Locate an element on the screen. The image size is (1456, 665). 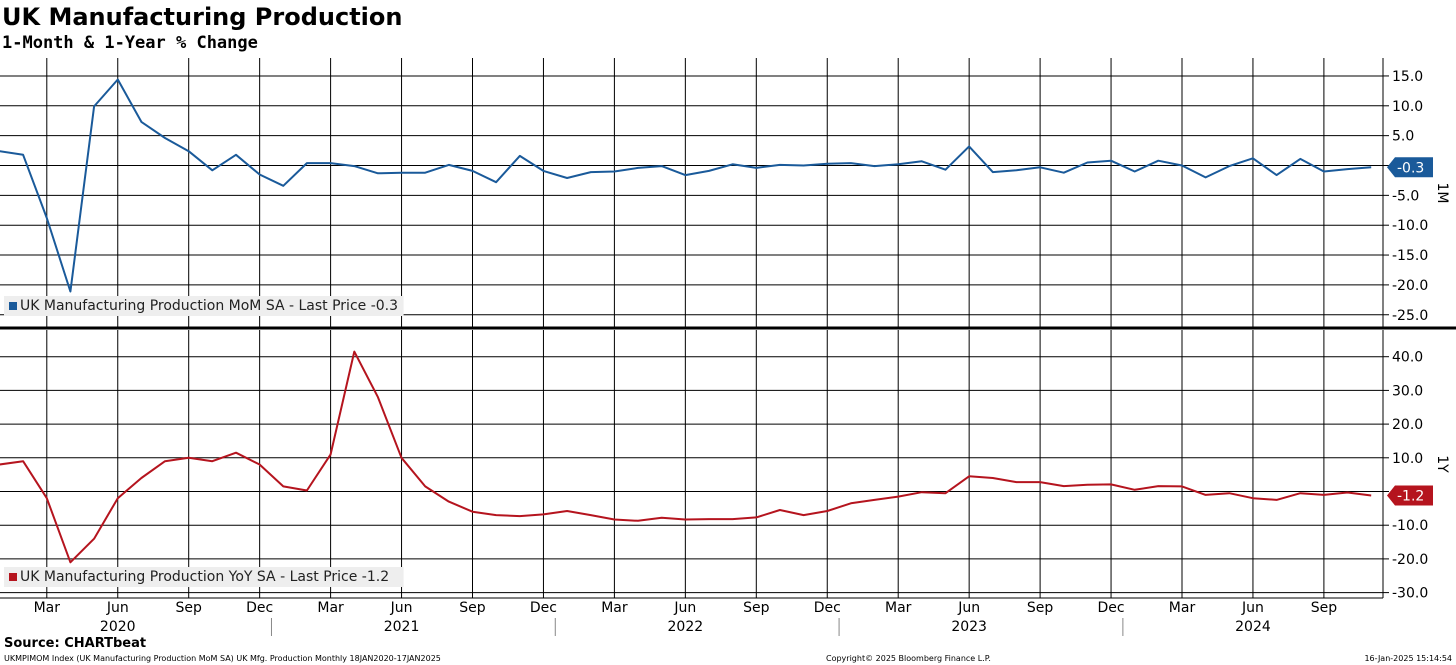
mom-last-value-label: -0.3 is located at coordinates (1410, 168).